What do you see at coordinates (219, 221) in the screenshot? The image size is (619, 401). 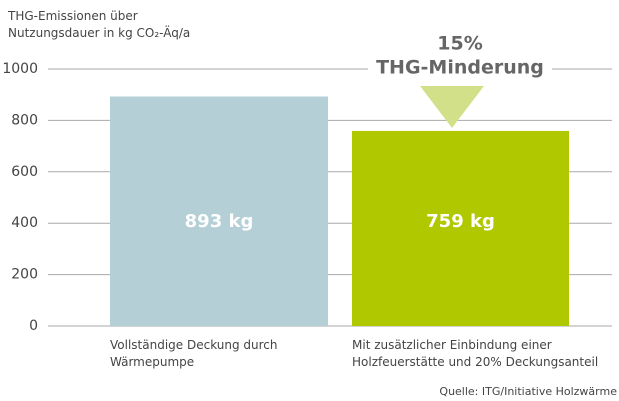 I see `value-label: 893 kg` at bounding box center [219, 221].